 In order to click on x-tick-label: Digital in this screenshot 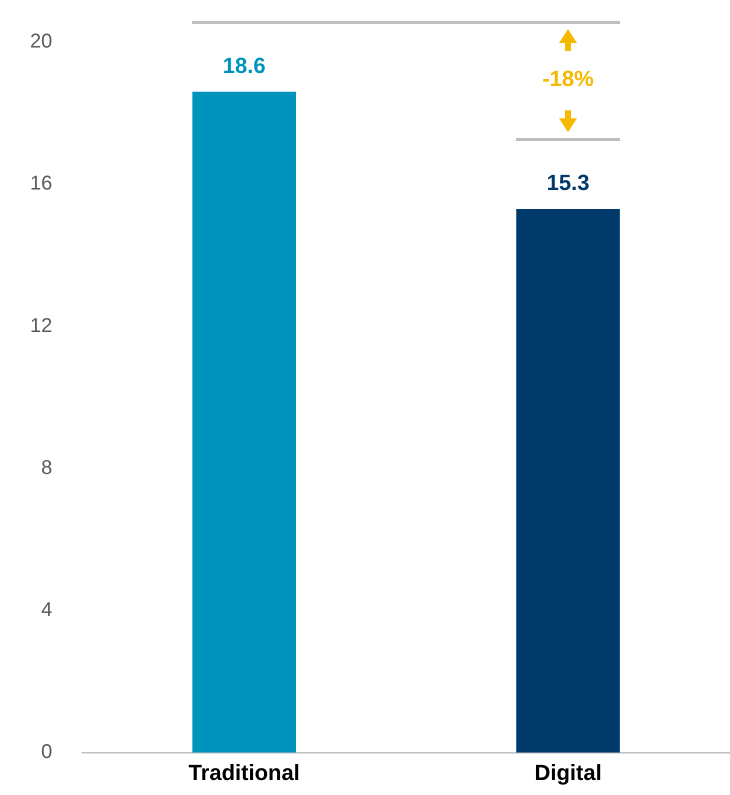, I will do `click(568, 772)`.